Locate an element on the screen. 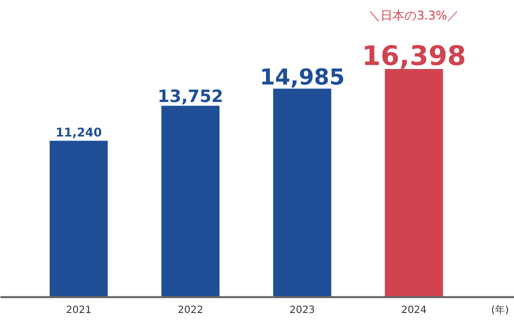 This screenshot has width=514, height=324. data-label: 14,985 is located at coordinates (302, 78).